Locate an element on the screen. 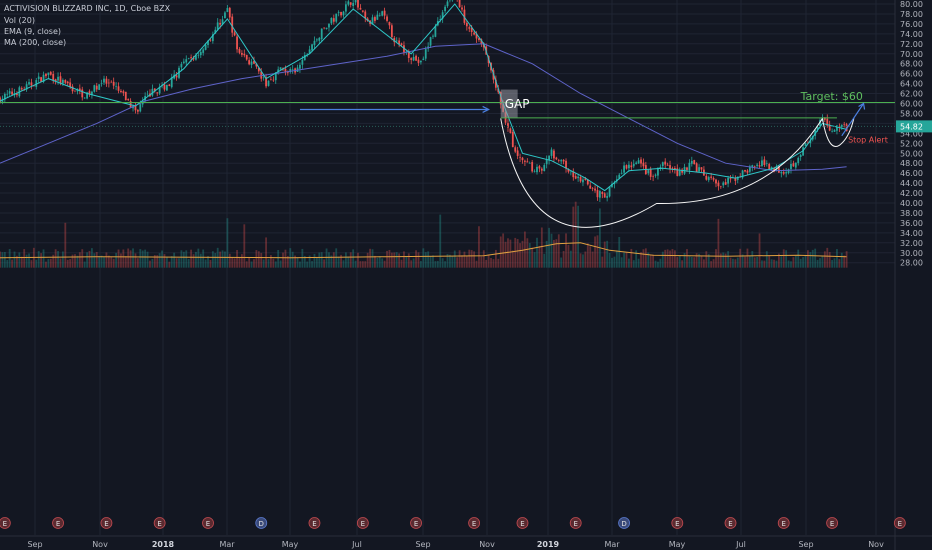 The width and height of the screenshot is (932, 550). indicator-volume: Vol (20) is located at coordinates (19, 20).